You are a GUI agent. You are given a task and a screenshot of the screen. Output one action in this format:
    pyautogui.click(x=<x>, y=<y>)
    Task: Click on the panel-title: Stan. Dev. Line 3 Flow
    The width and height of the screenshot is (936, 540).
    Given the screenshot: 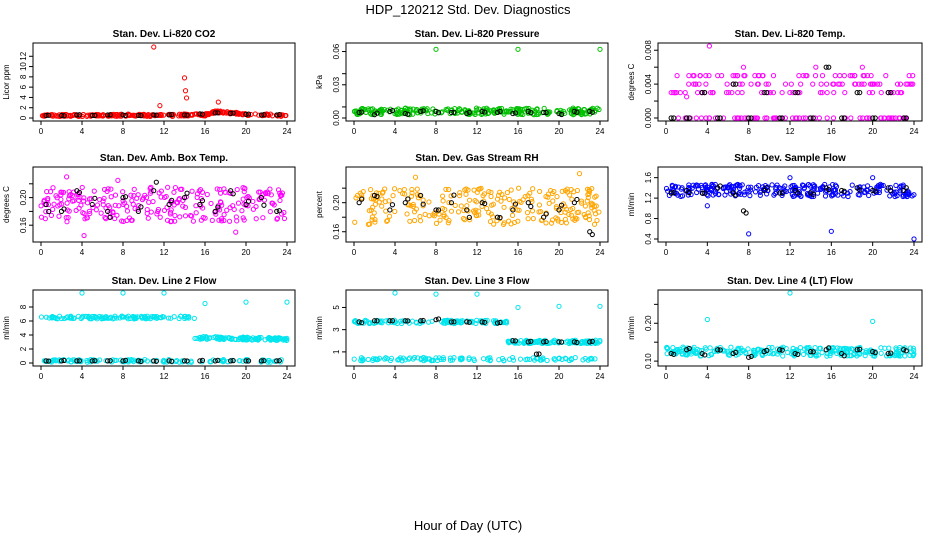 What is the action you would take?
    pyautogui.click(x=477, y=281)
    